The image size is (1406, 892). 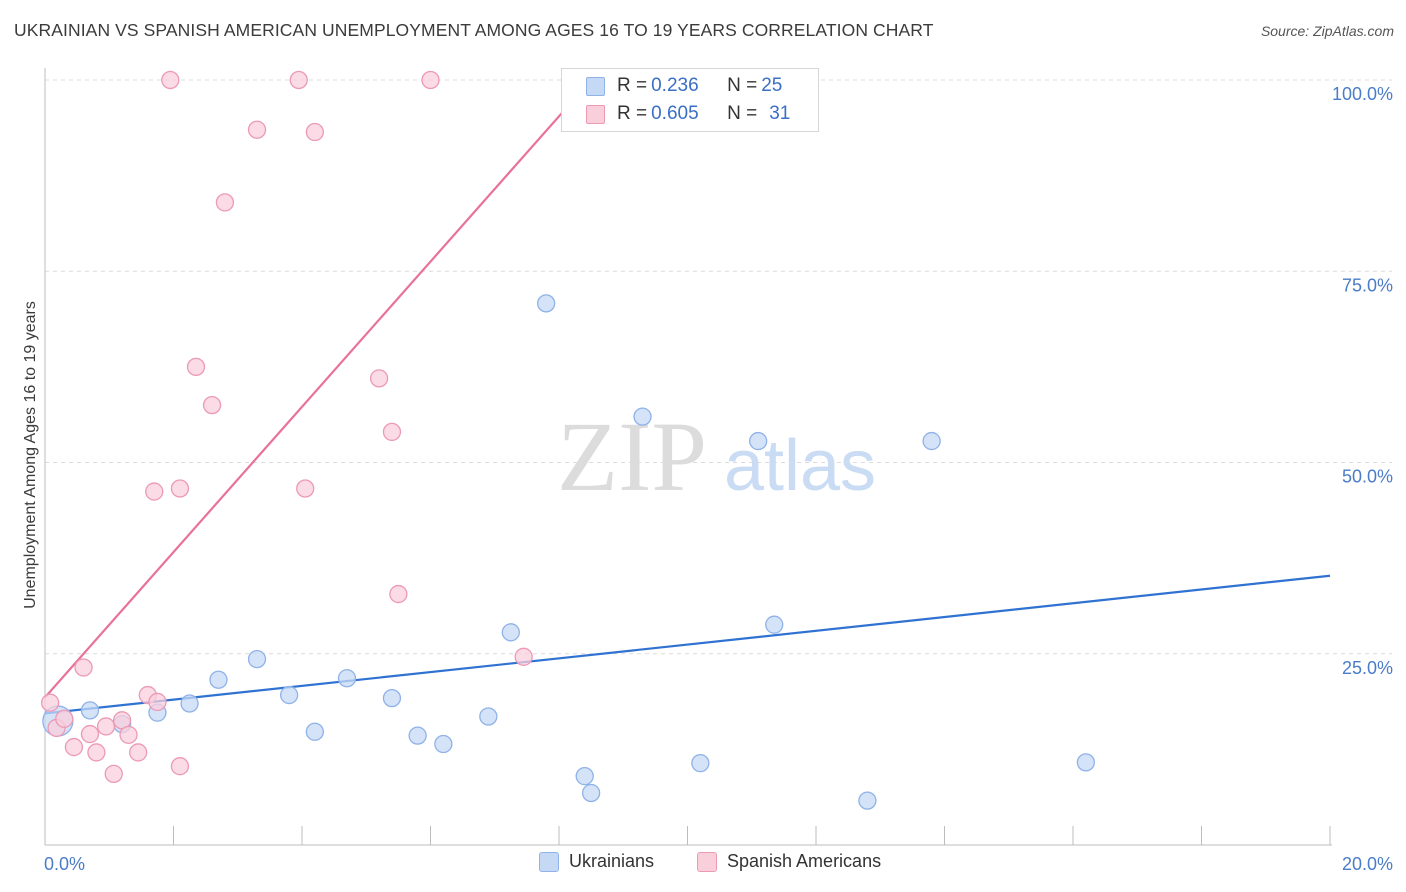 What do you see at coordinates (1367, 477) in the screenshot?
I see `y-tick-label: 50.0%` at bounding box center [1367, 477].